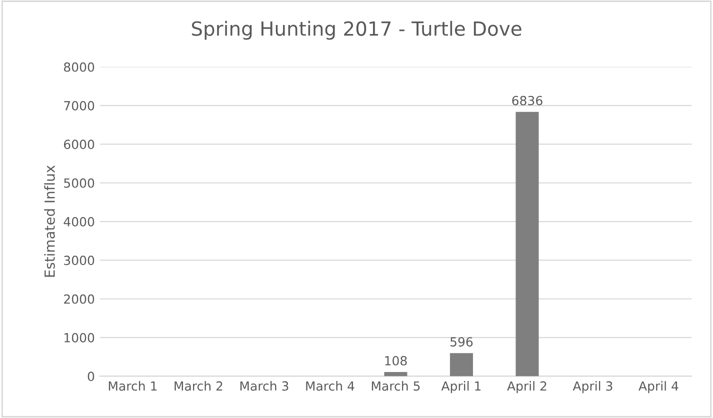 Image resolution: width=713 pixels, height=418 pixels. What do you see at coordinates (79, 183) in the screenshot?
I see `y-tick-label: 5000` at bounding box center [79, 183].